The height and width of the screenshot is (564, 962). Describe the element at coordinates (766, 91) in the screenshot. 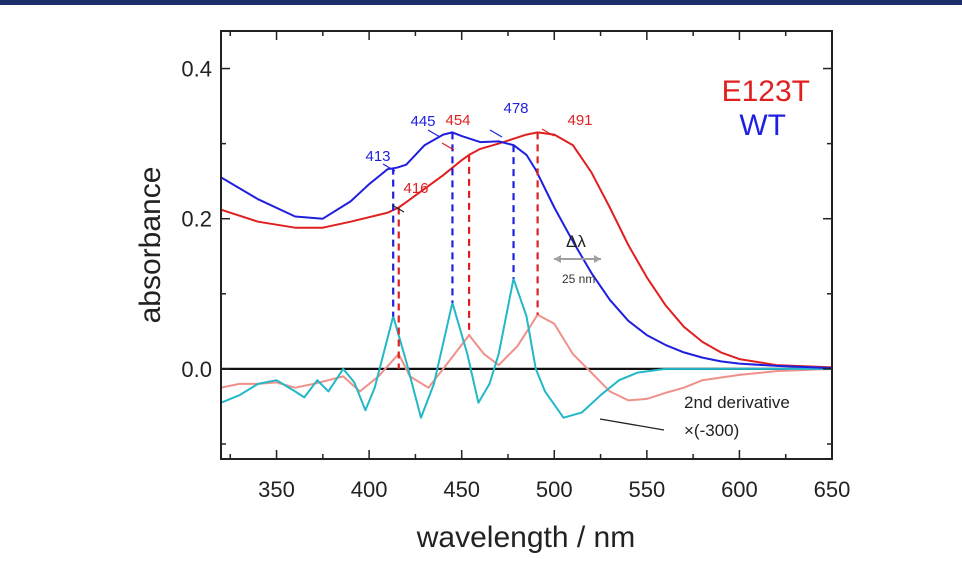

I see `legend-e123t: E123T` at that location.